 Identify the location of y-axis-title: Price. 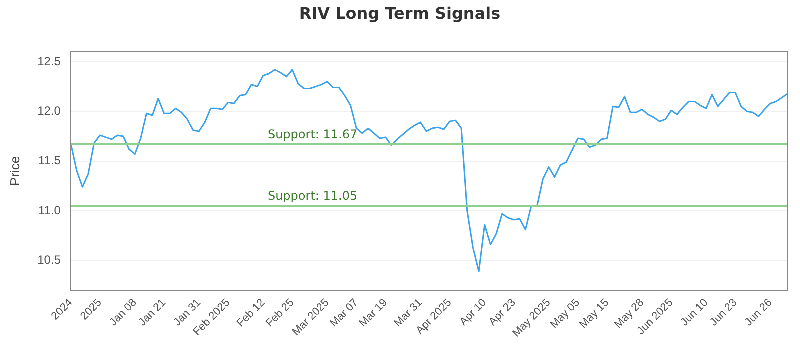
(14, 171).